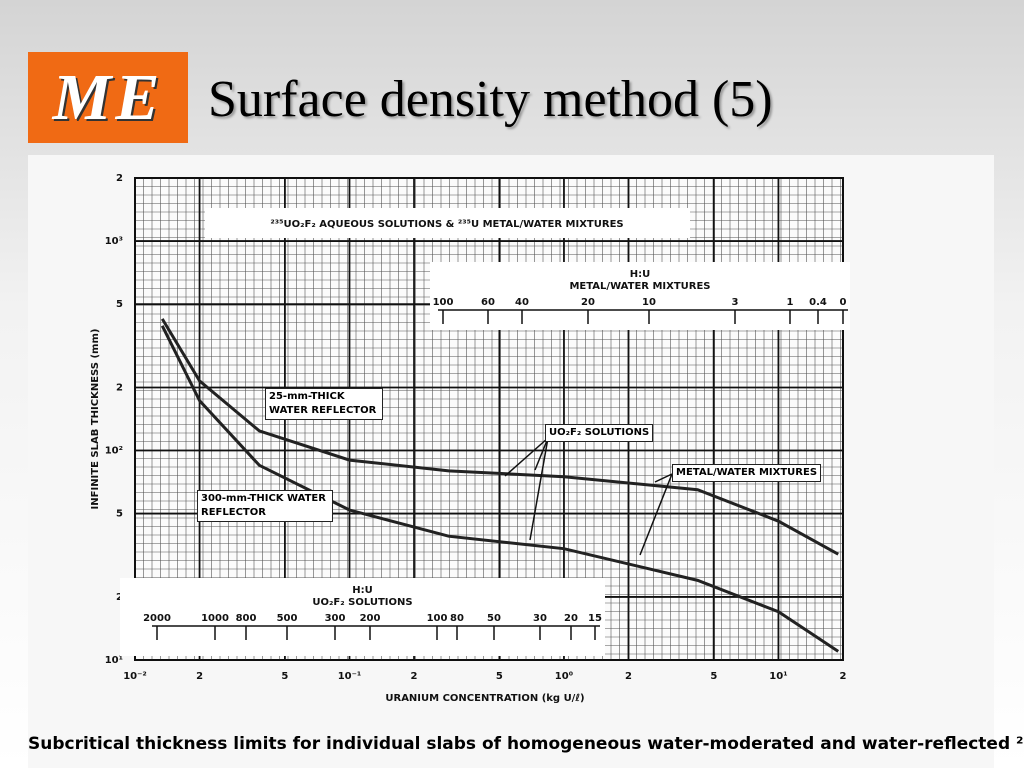  Describe the element at coordinates (457, 618) in the screenshot. I see `scale-label: 80` at that location.